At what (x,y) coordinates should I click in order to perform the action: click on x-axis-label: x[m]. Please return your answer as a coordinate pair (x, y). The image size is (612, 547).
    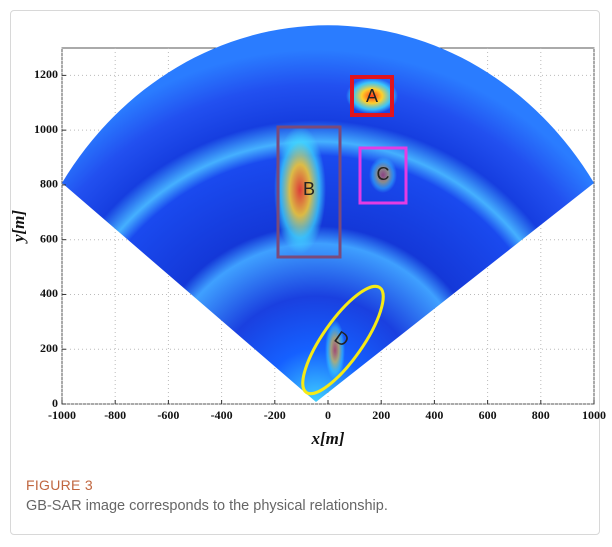
    Looking at the image, I should click on (327, 438).